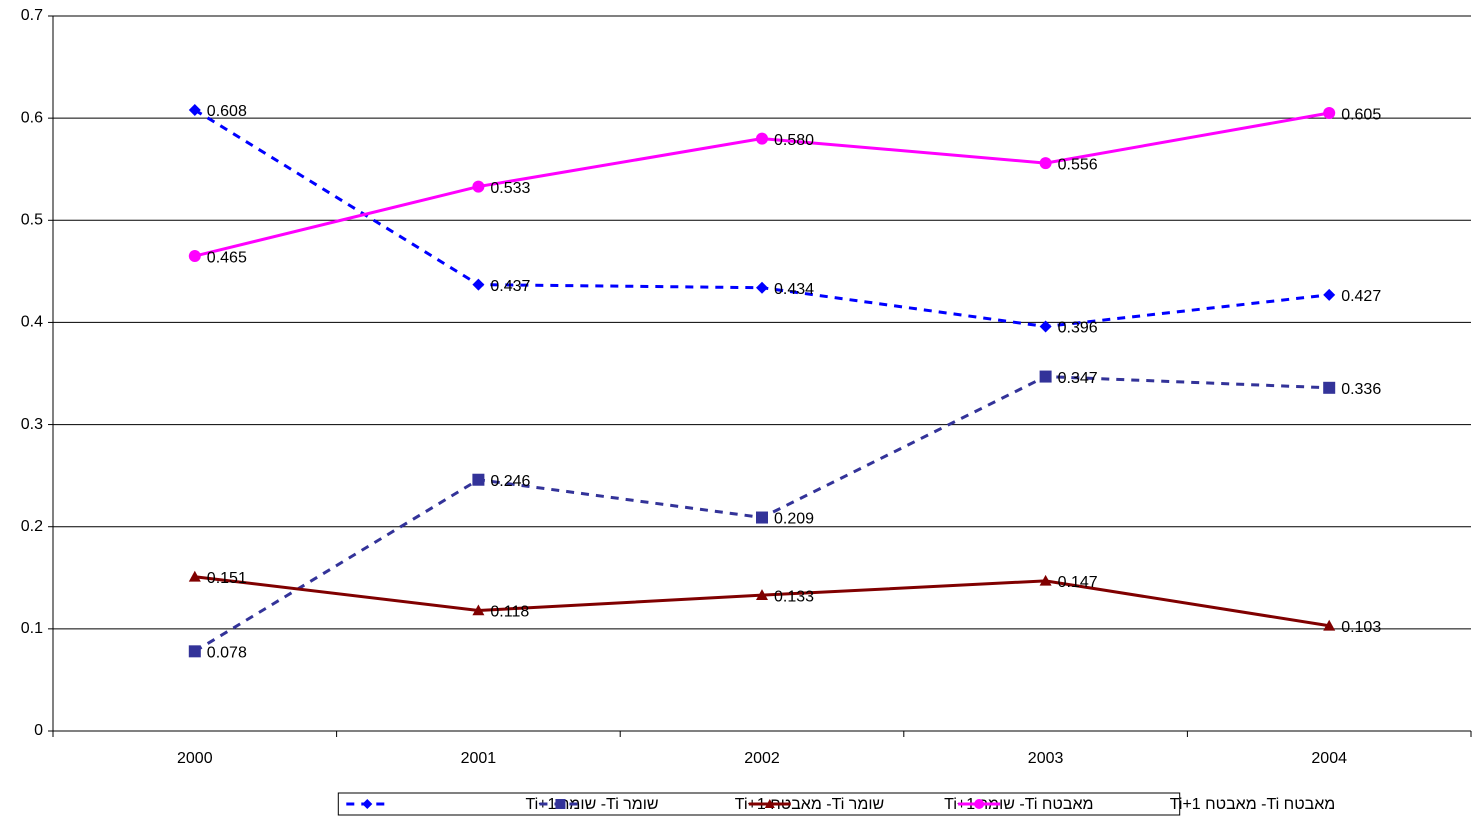 This screenshot has width=1481, height=823. Describe the element at coordinates (510, 481) in the screenshot. I see `data-label: 0.246` at that location.